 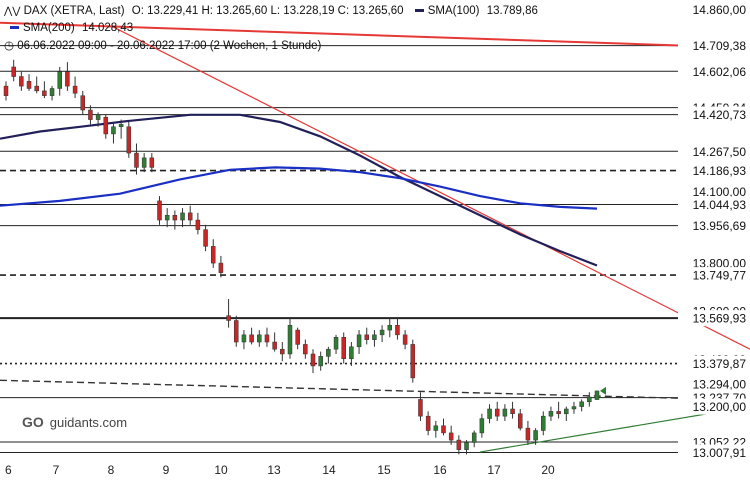 What do you see at coordinates (512, 11) in the screenshot?
I see `sma100-value: 13.789,86` at bounding box center [512, 11].